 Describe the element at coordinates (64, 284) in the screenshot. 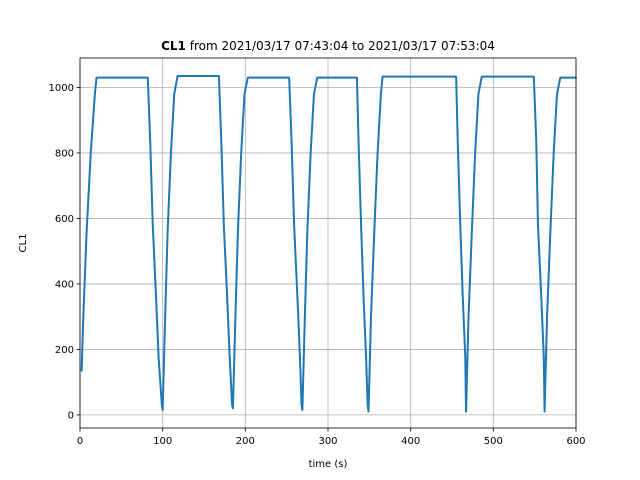

I see `y-tick-label: 400` at that location.